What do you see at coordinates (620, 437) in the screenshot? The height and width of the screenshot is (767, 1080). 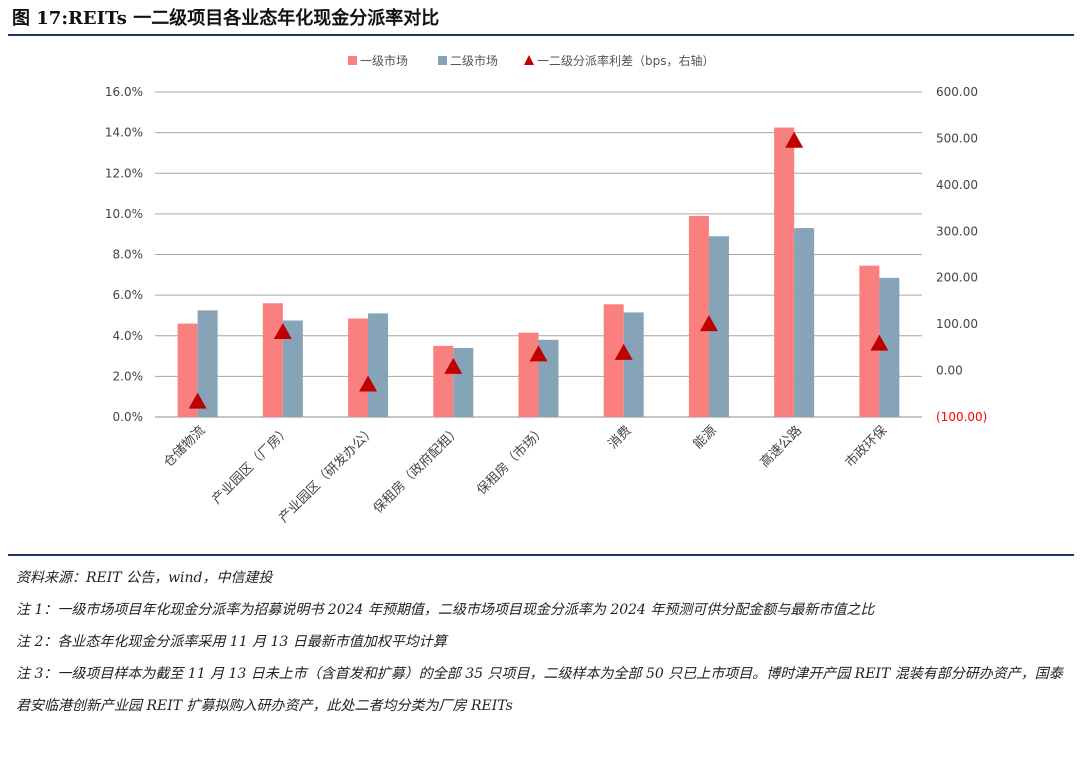 I see `category-label: 消费` at bounding box center [620, 437].